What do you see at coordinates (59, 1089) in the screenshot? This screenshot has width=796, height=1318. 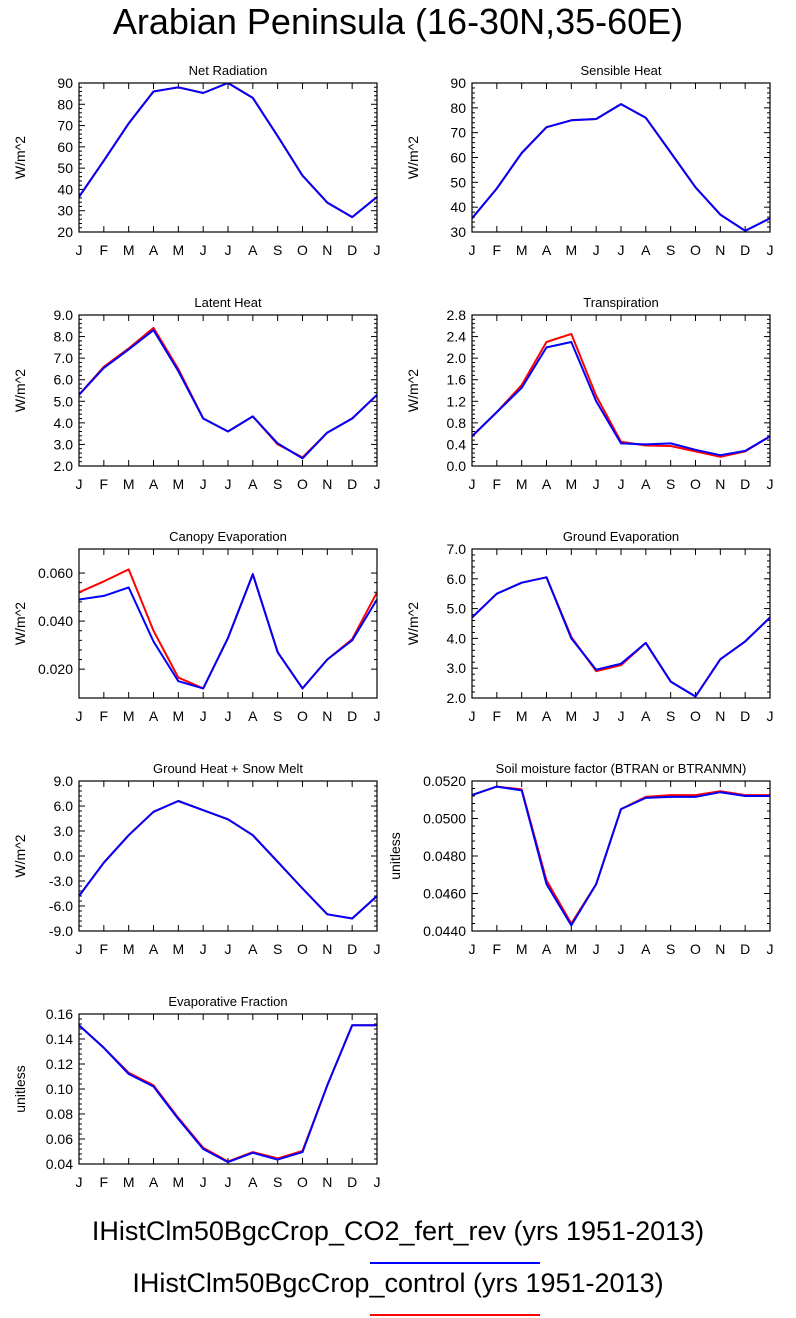 I see `y-tick-label: 0.10` at bounding box center [59, 1089].